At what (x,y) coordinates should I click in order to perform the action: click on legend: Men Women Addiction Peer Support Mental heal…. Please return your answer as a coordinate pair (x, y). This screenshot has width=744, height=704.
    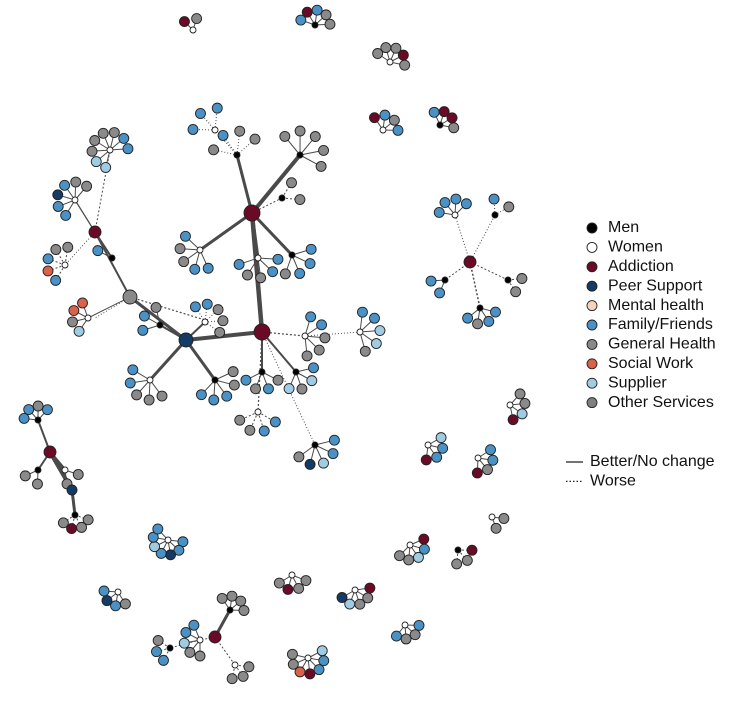
    Looking at the image, I should click on (641, 354).